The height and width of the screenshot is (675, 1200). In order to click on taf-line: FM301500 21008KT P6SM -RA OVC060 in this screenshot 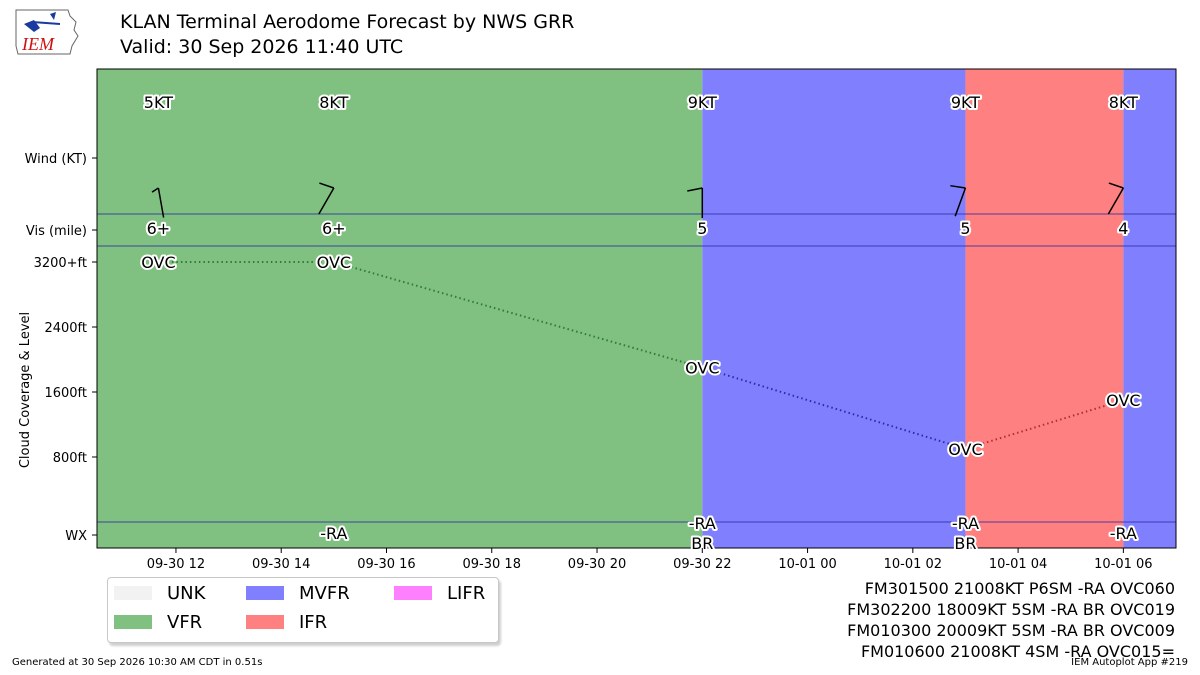, I will do `click(1019, 588)`.